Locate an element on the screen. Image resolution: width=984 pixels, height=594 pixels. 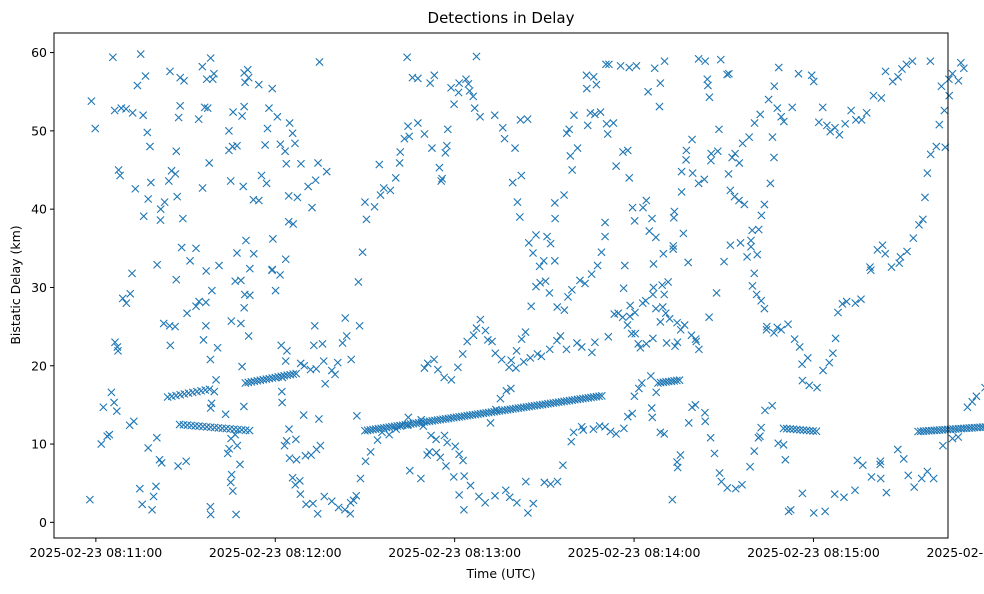
x-axis-label: Time (UTC) is located at coordinates (500, 573).